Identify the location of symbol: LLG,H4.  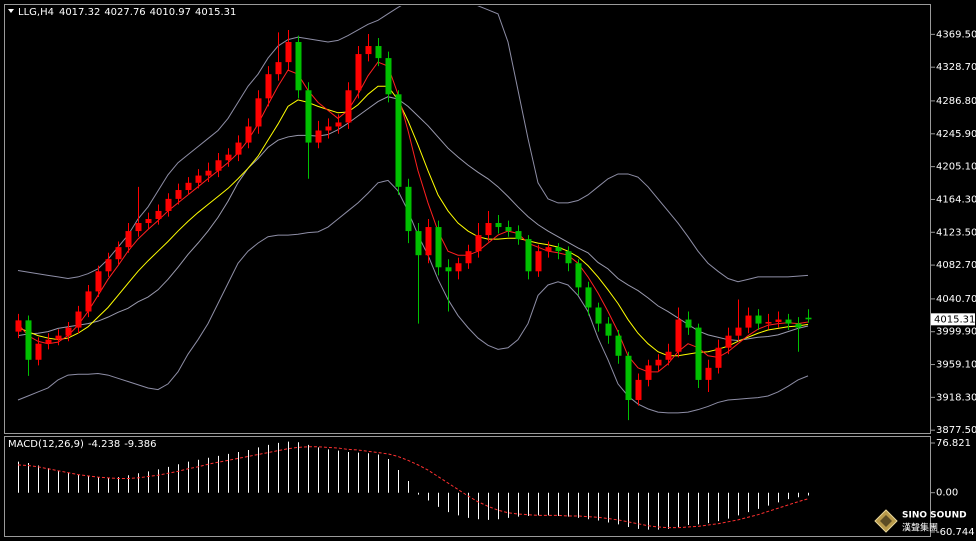
(36, 12).